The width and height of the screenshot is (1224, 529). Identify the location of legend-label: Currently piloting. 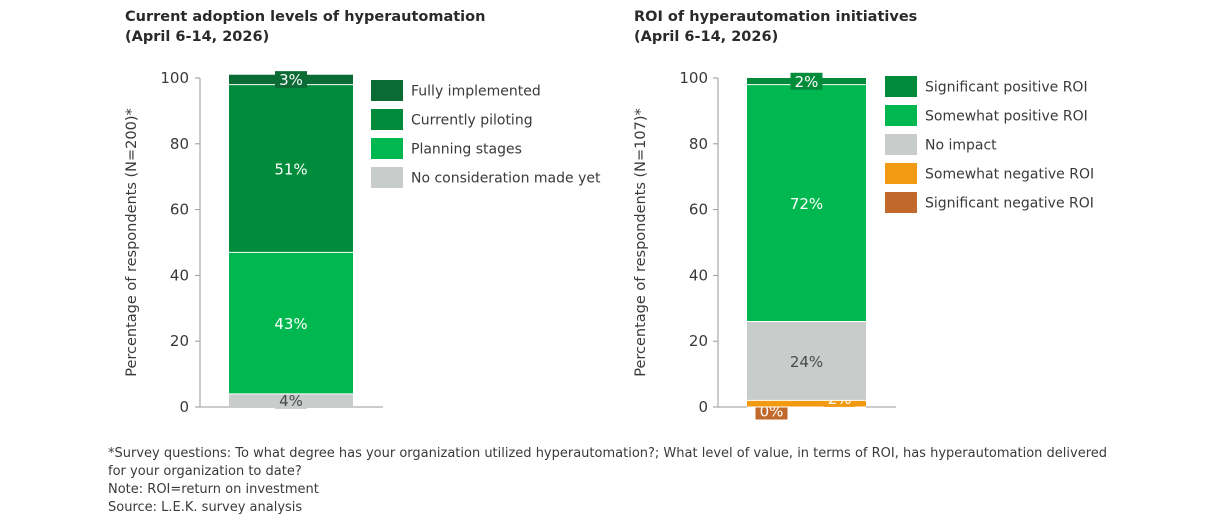
(472, 121).